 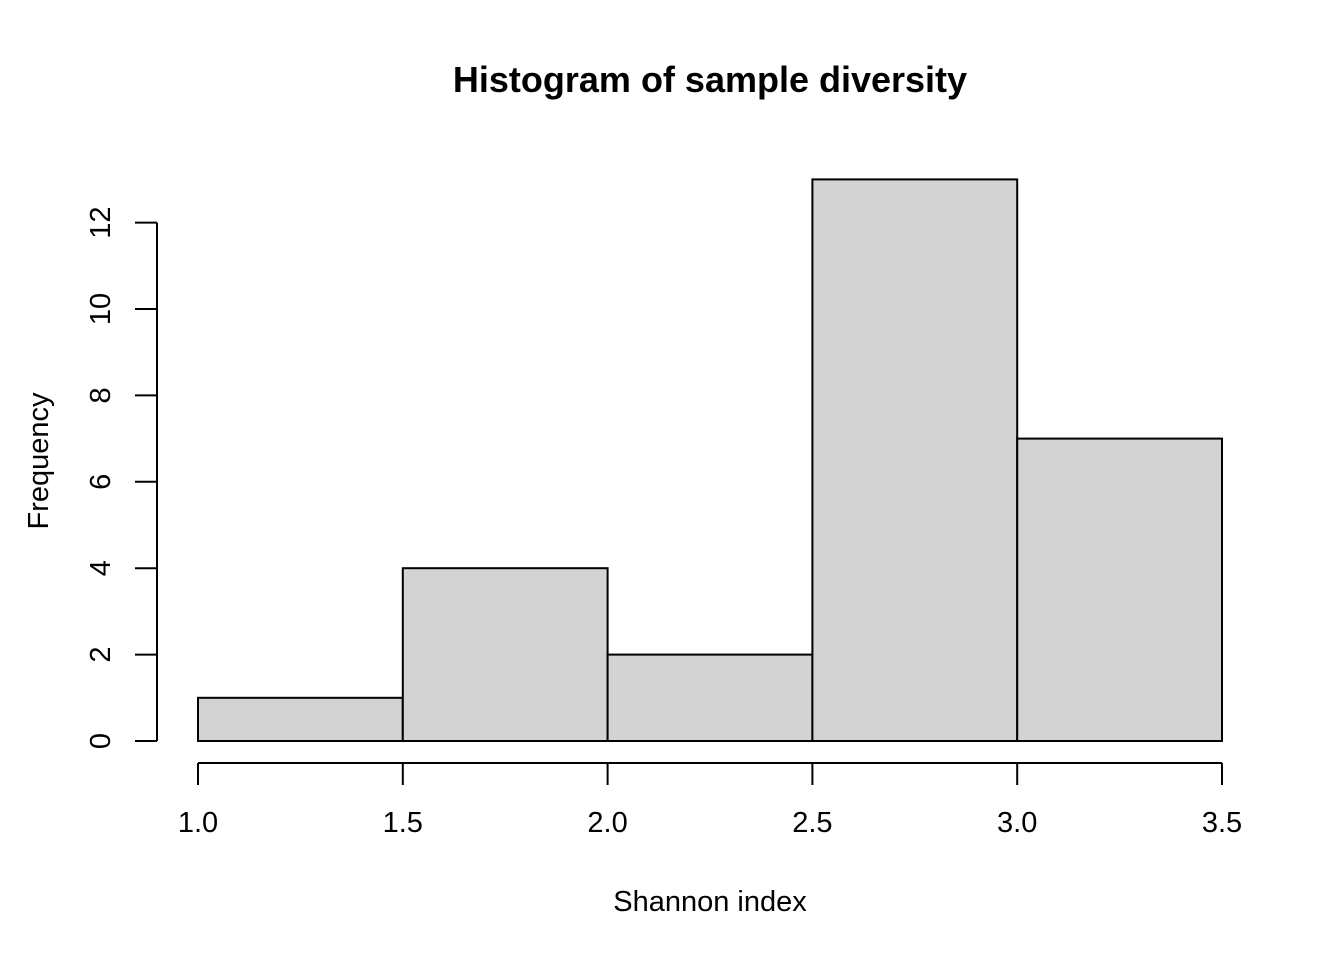 What do you see at coordinates (710, 800) in the screenshot?
I see `x-axis: 1.0 1.5 2.0 2.5 3.0 3.5` at bounding box center [710, 800].